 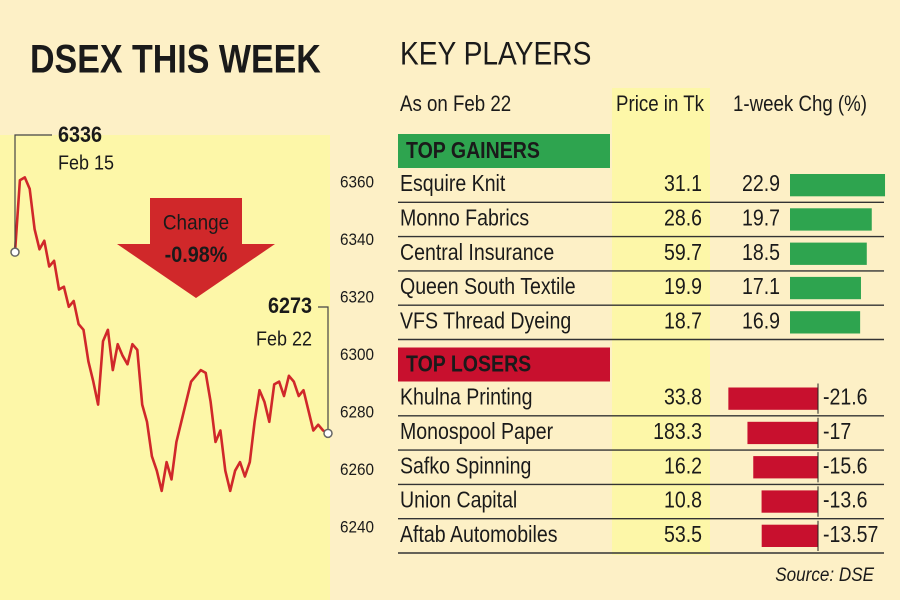 I want to click on change-value: -13.6, so click(x=845, y=500).